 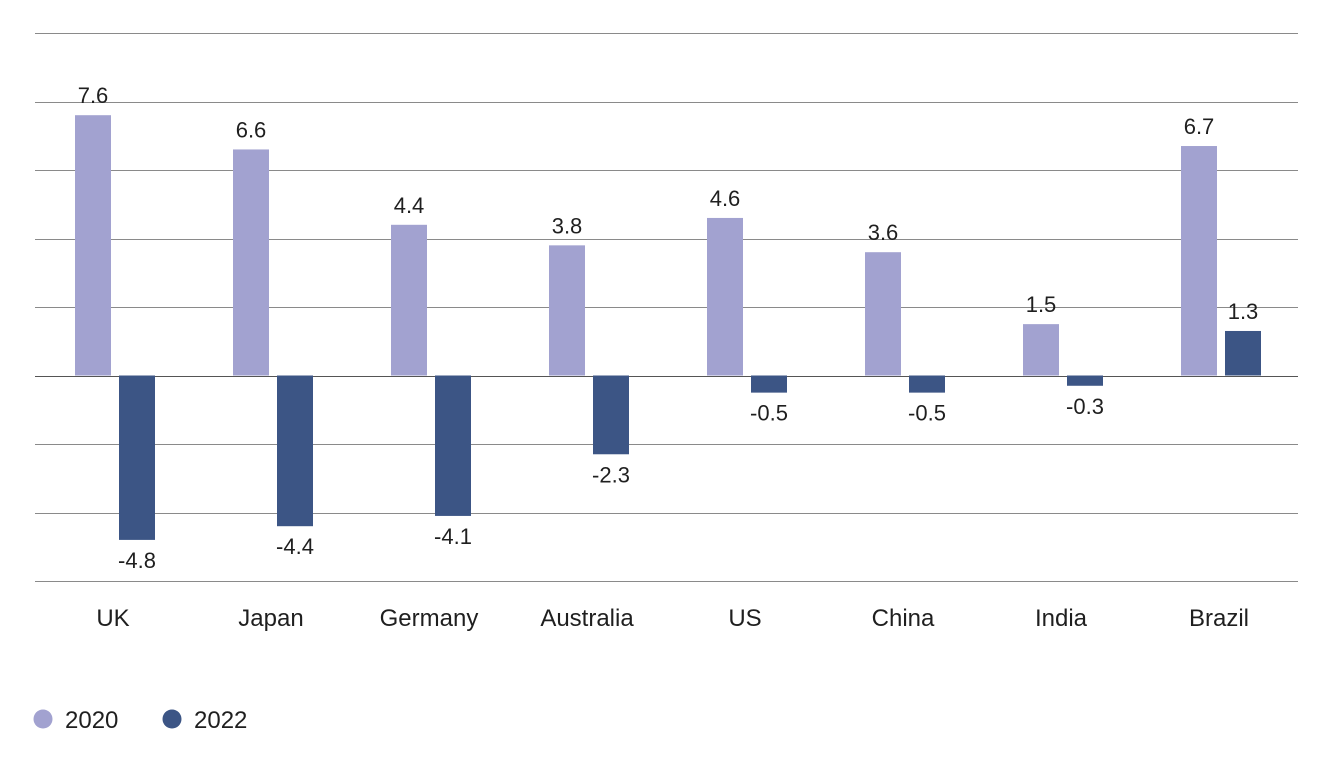 What do you see at coordinates (725, 296) in the screenshot?
I see `bar-2020-us` at bounding box center [725, 296].